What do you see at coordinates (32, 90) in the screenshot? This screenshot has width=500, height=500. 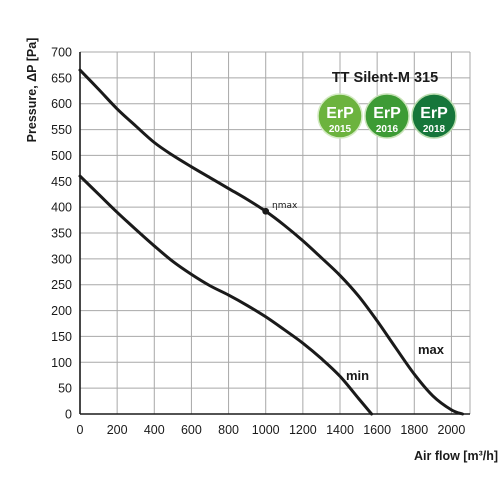 I see `y-axis-title: Pressure, ΔP [Pa]` at bounding box center [32, 90].